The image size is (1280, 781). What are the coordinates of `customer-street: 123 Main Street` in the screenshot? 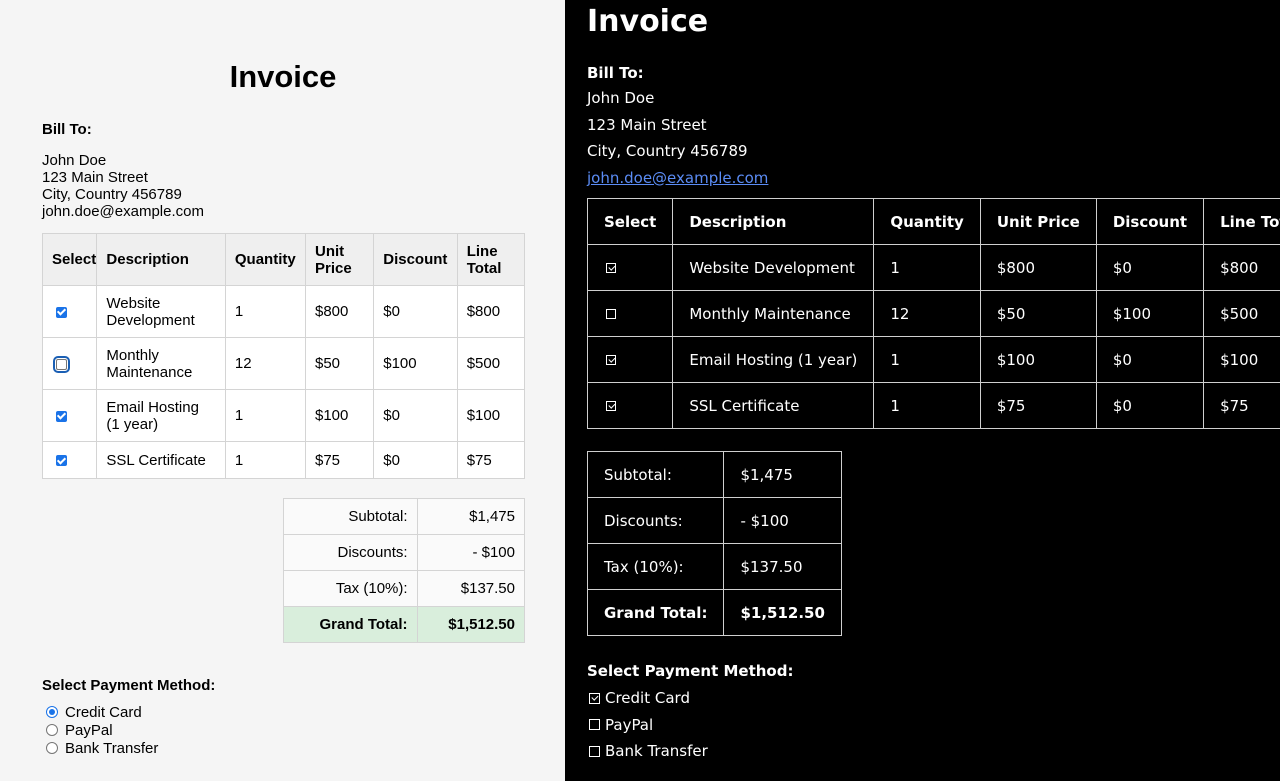 It's located at (95, 177).